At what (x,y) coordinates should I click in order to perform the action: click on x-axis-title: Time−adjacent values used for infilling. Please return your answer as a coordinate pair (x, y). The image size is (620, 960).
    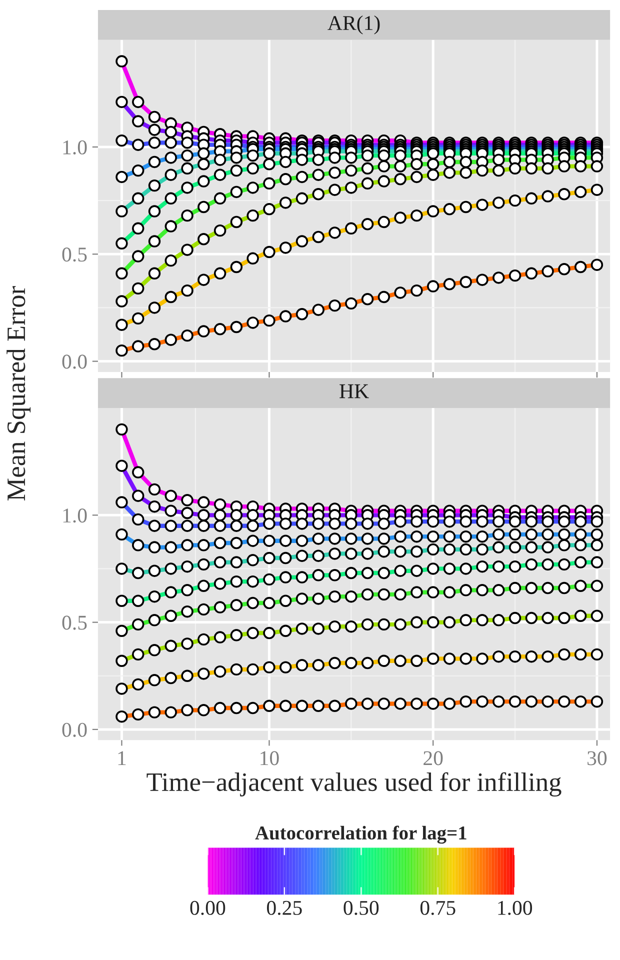
    Looking at the image, I should click on (354, 784).